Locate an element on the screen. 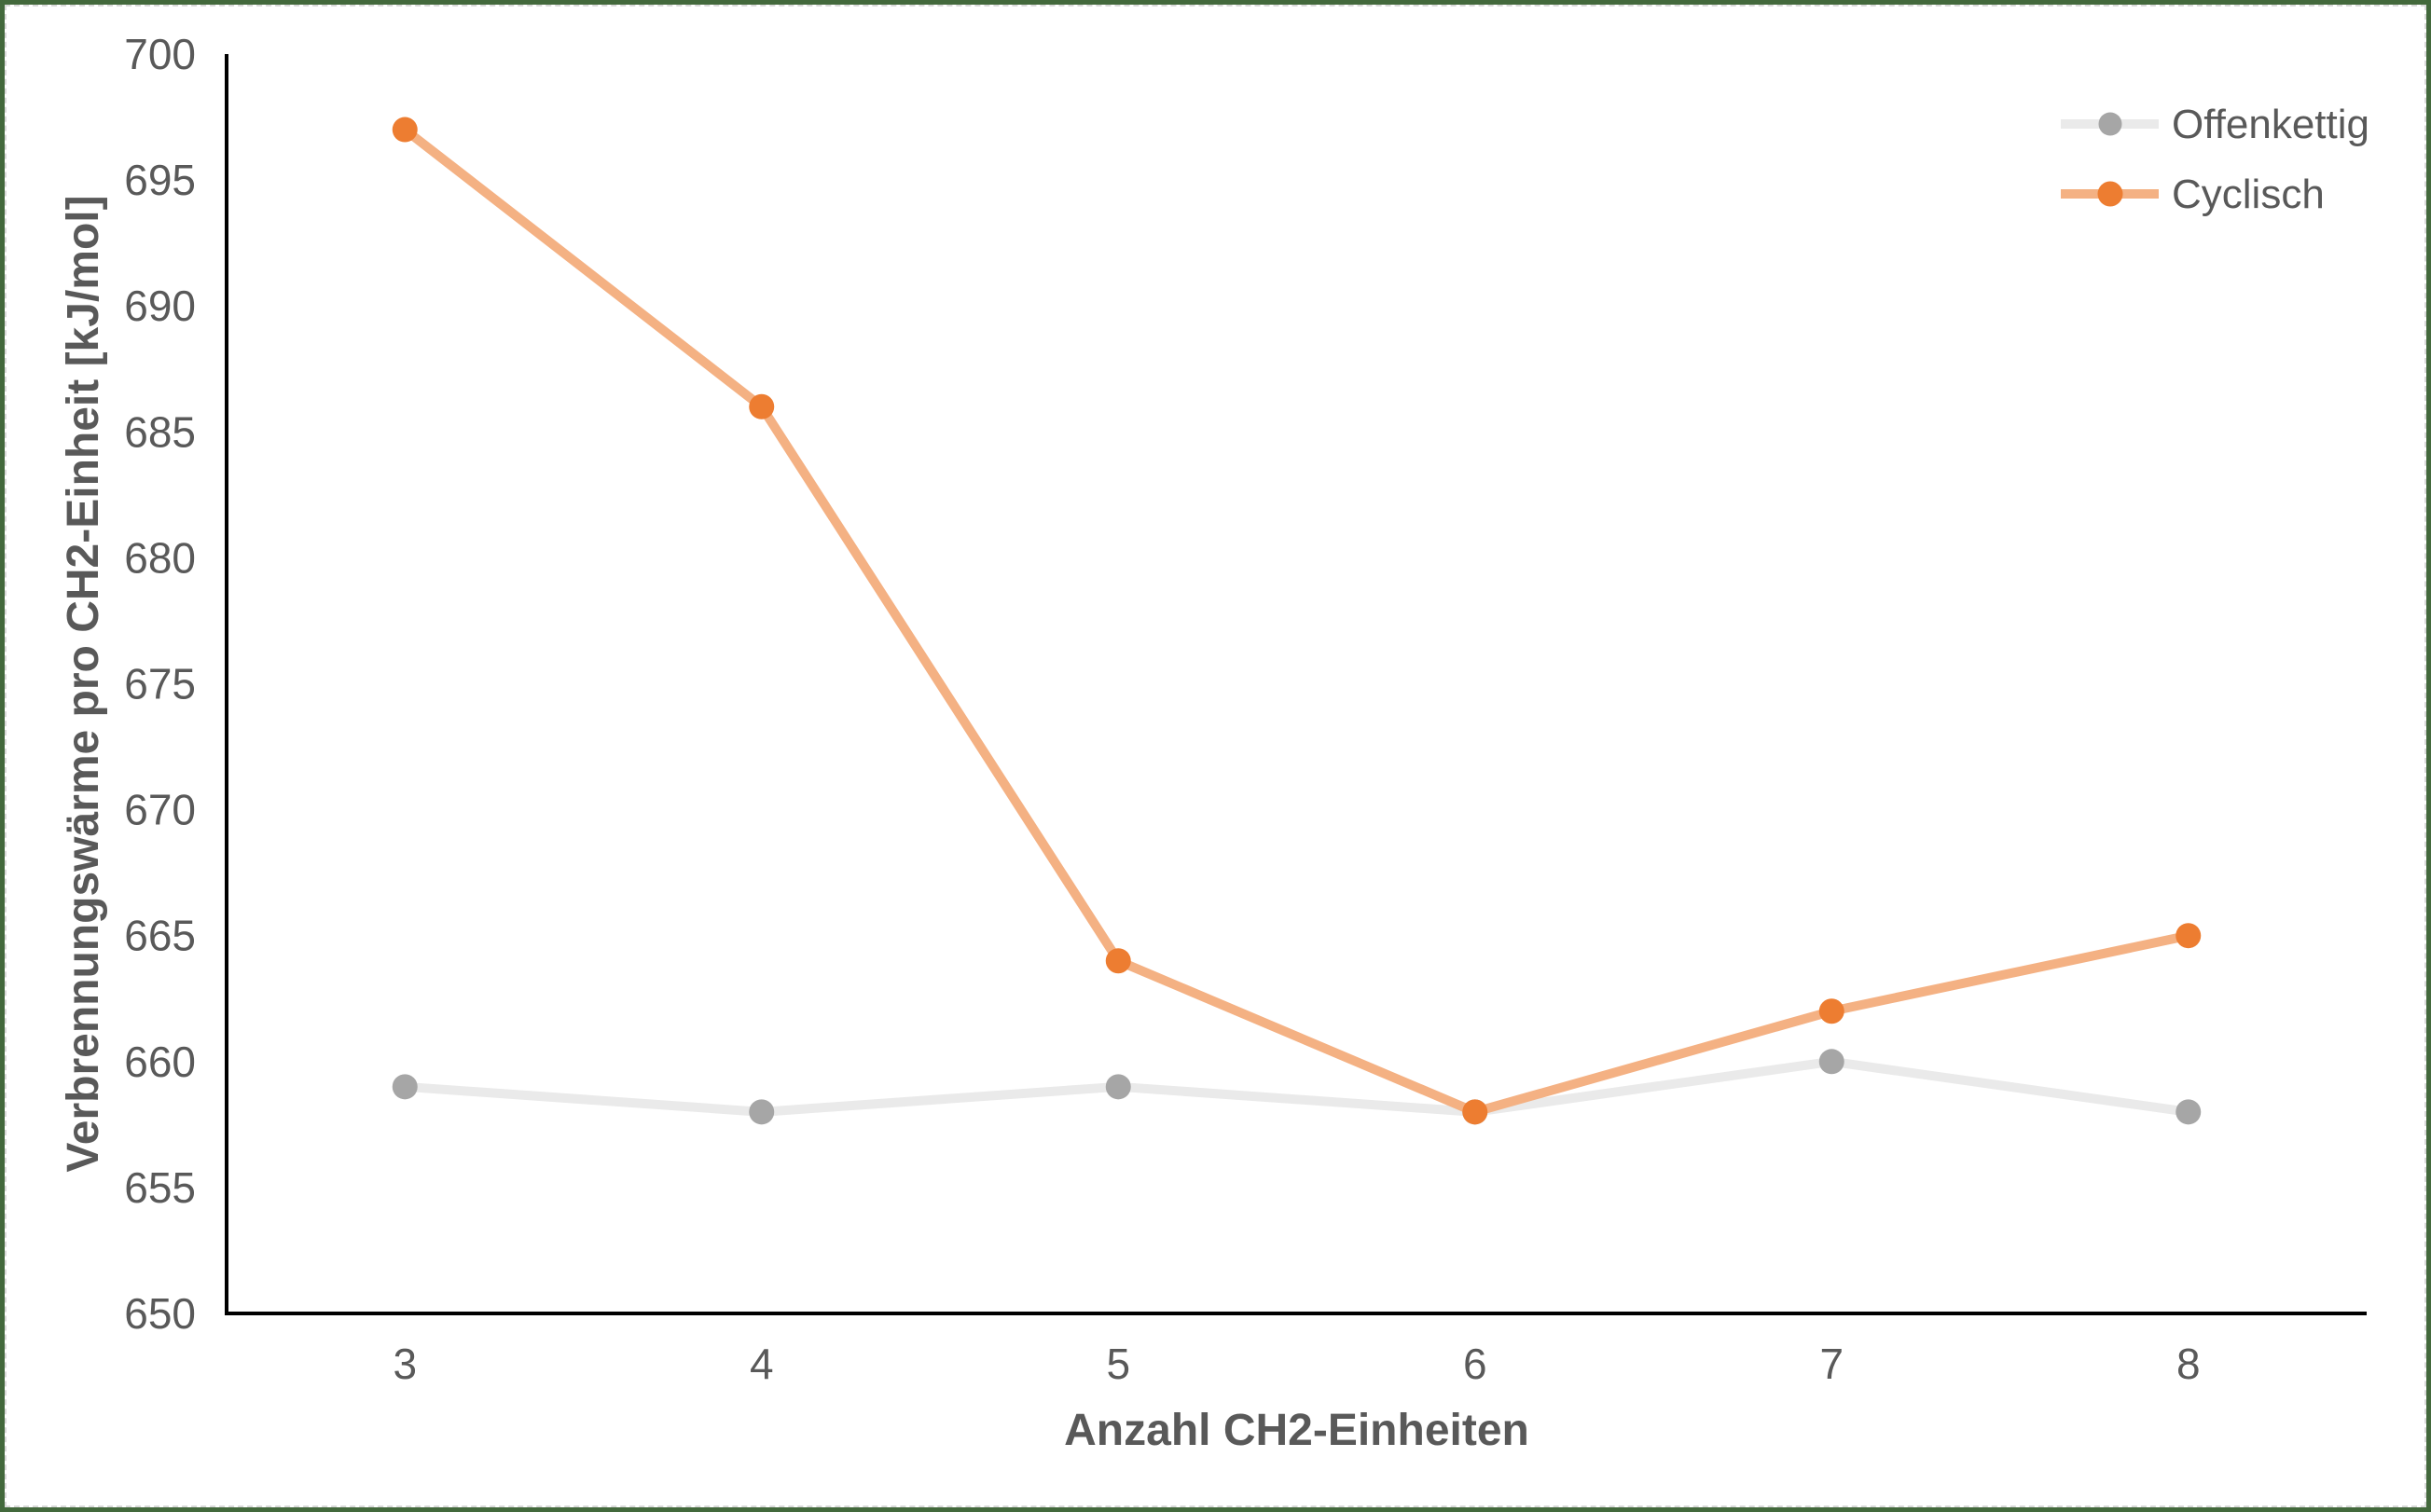 This screenshot has width=2431, height=1512. y-tick-label: 685 is located at coordinates (160, 432).